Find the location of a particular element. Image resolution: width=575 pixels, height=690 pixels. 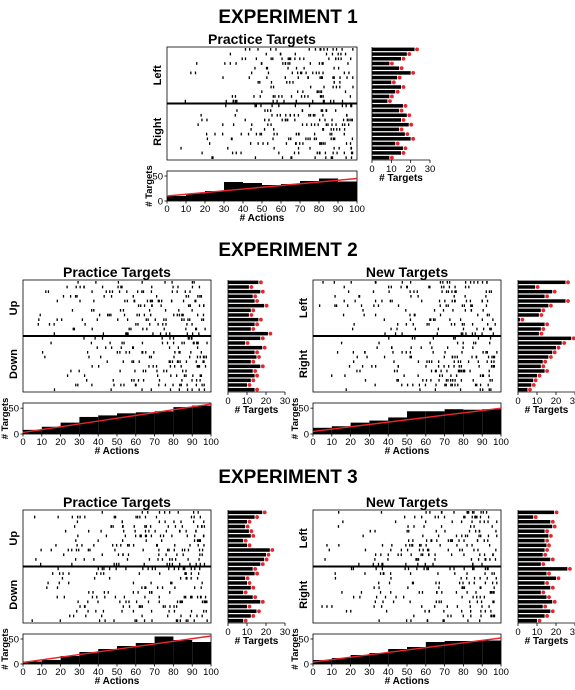

group-label: Up is located at coordinates (14, 538).